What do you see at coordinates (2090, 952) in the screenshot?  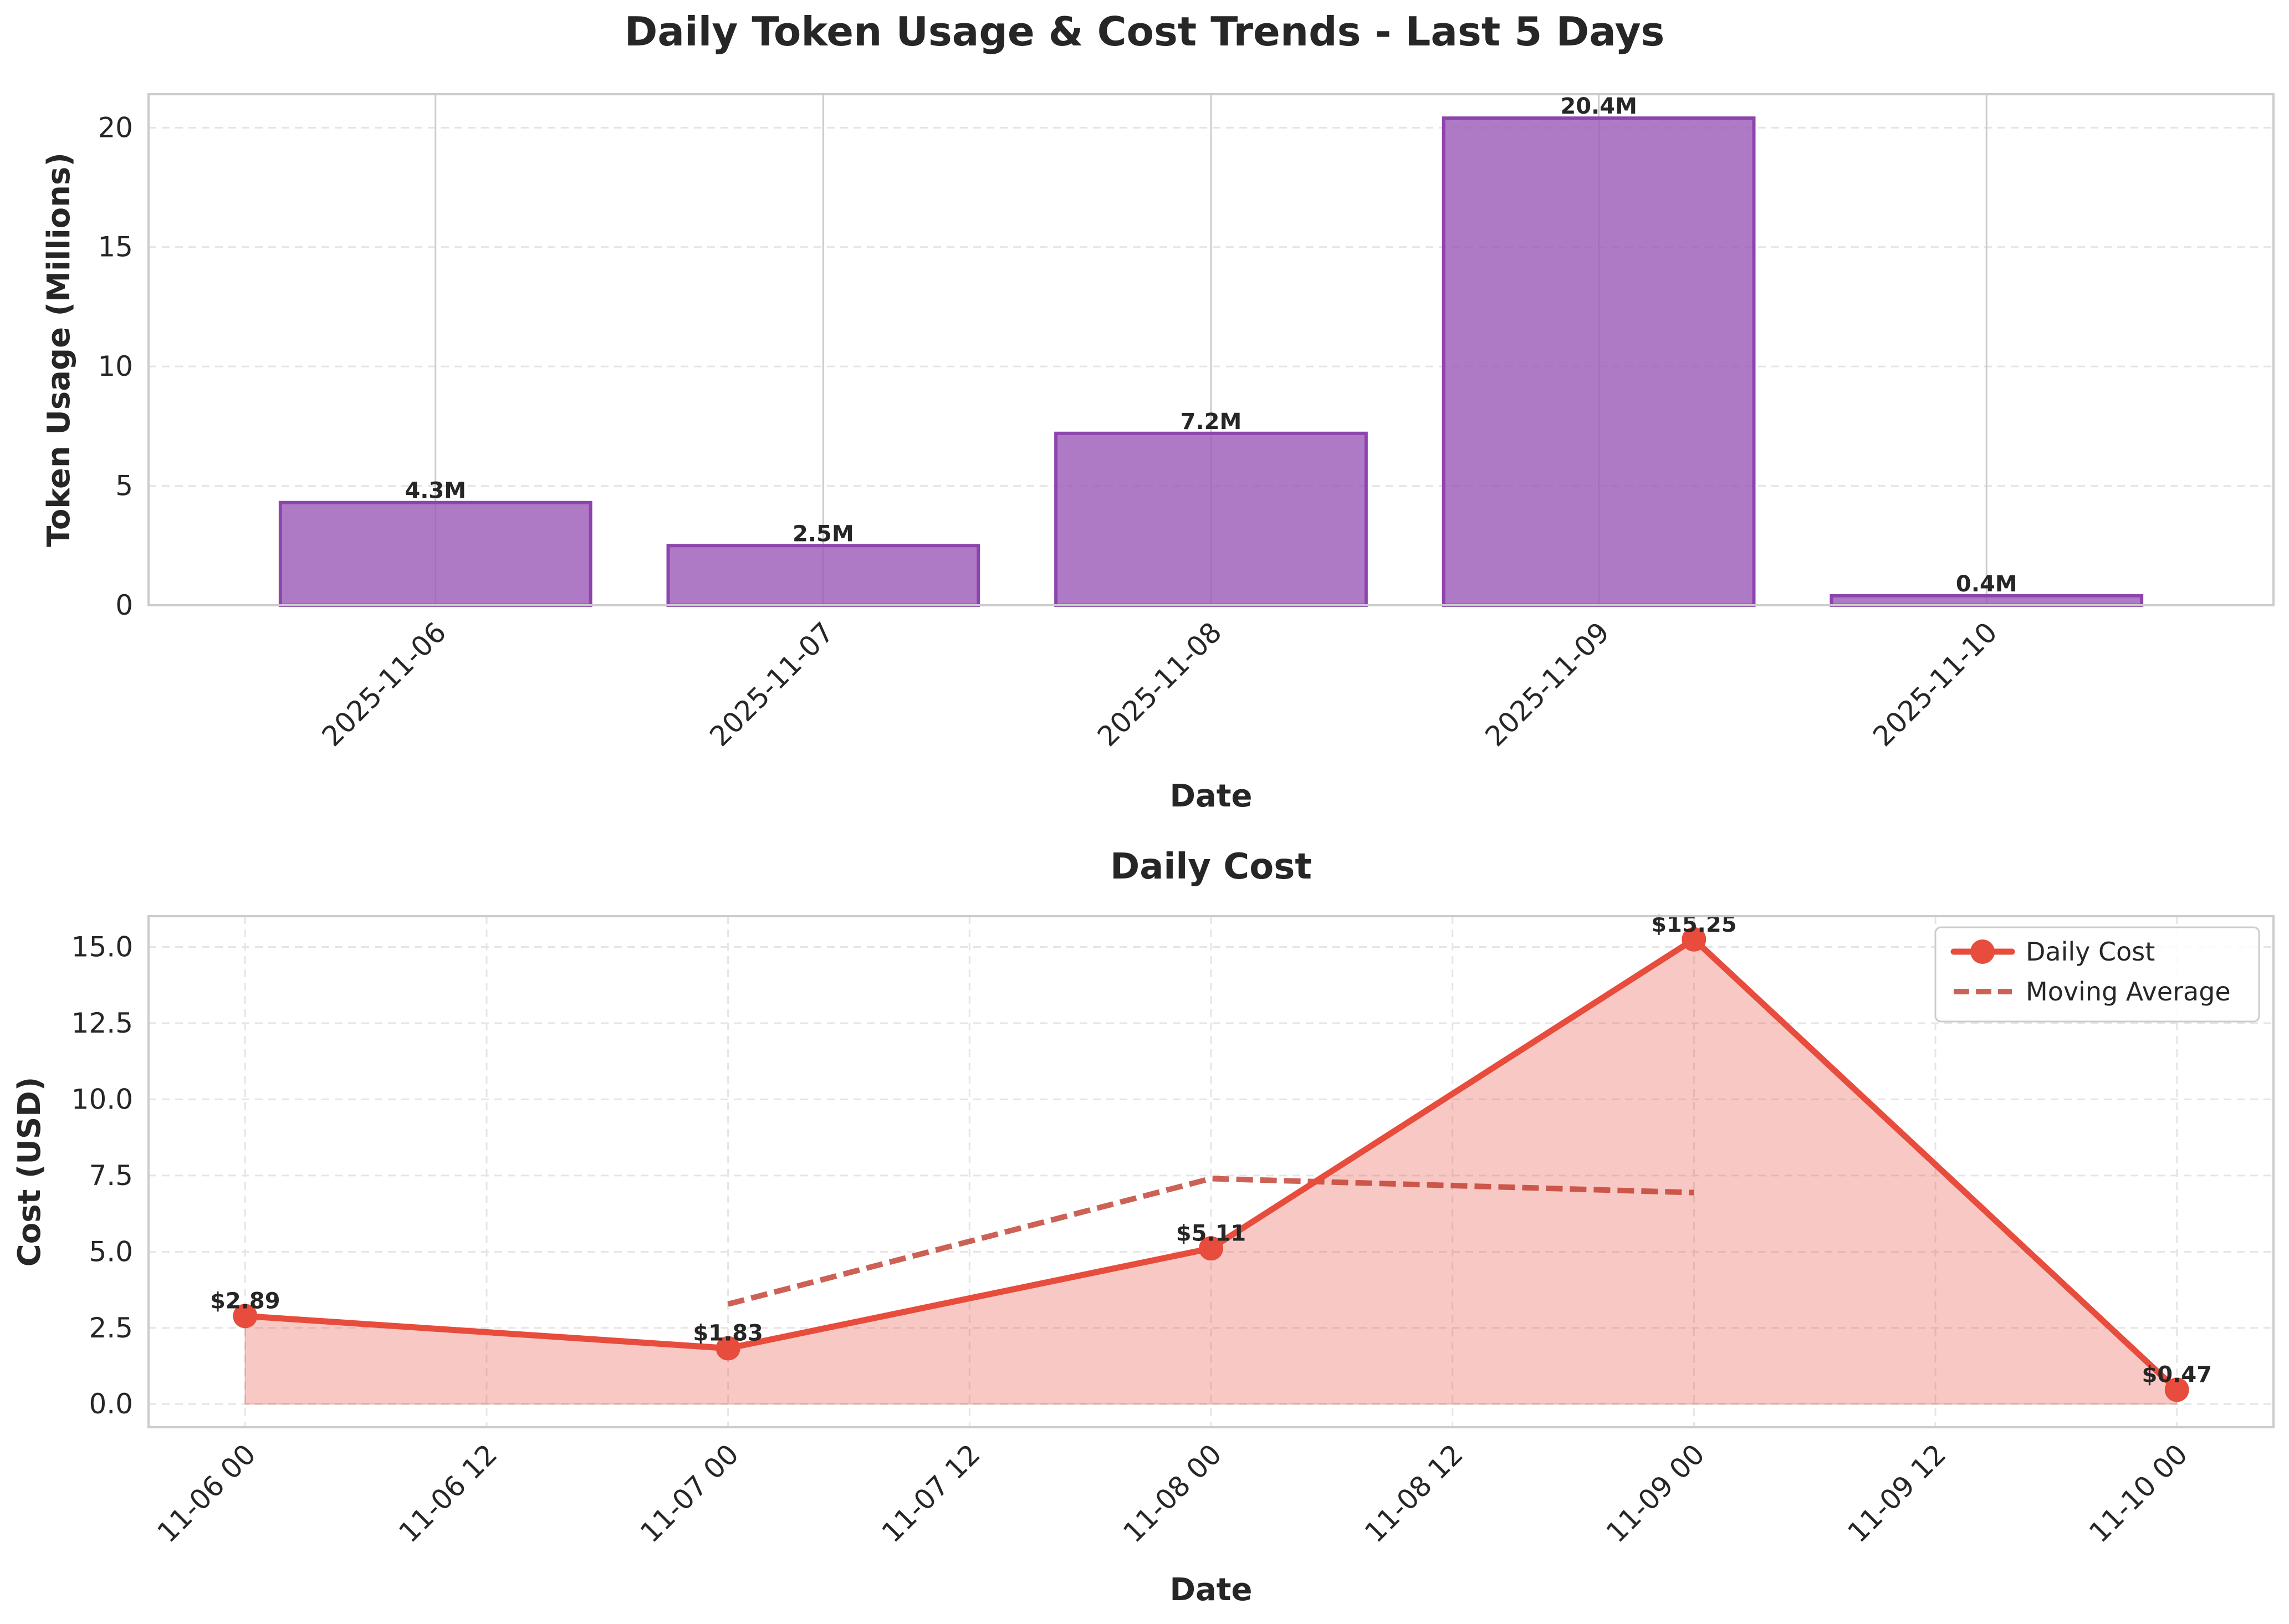 I see `legend-daily-cost-label: Daily Cost` at bounding box center [2090, 952].